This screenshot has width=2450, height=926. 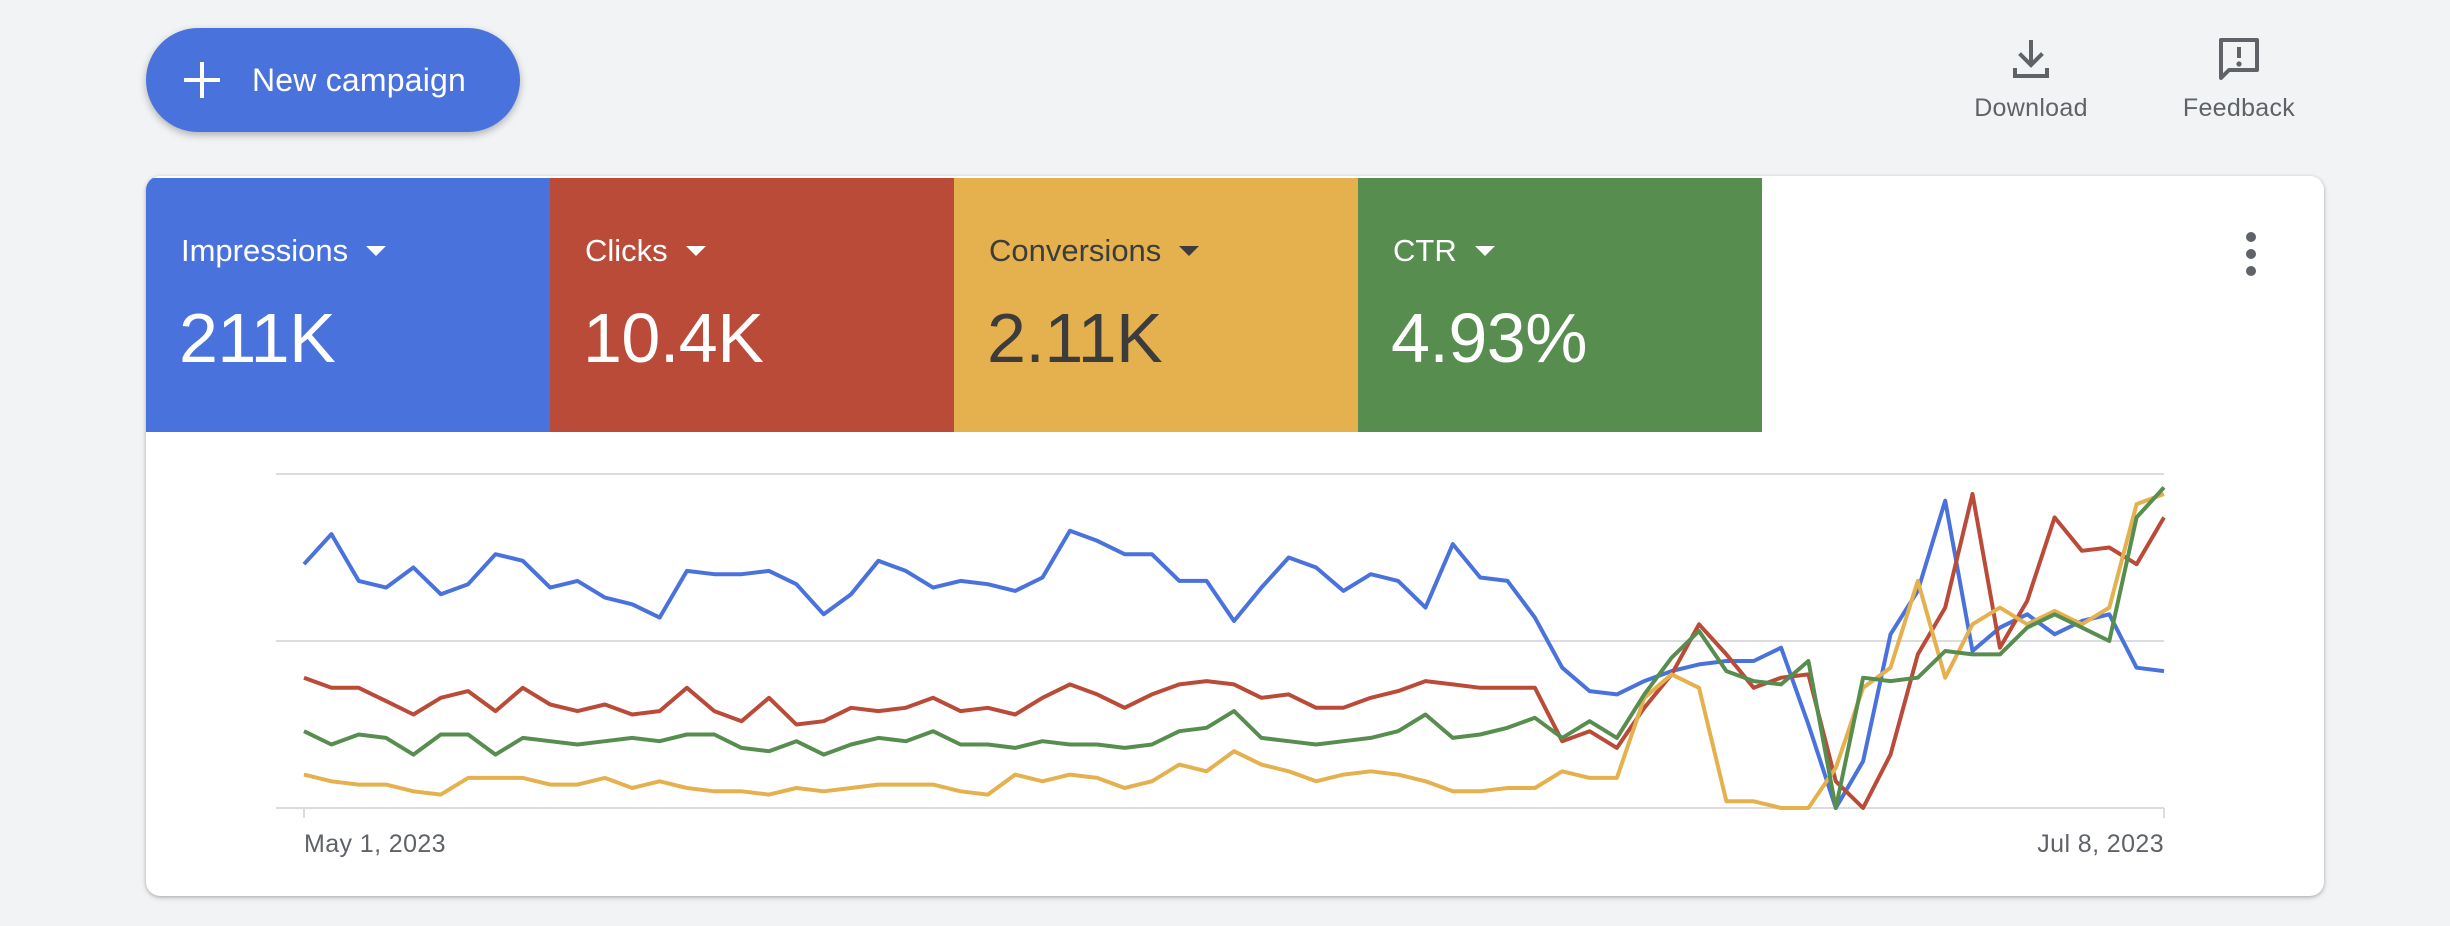 What do you see at coordinates (1075, 338) in the screenshot?
I see `metric-value: 2.11K` at bounding box center [1075, 338].